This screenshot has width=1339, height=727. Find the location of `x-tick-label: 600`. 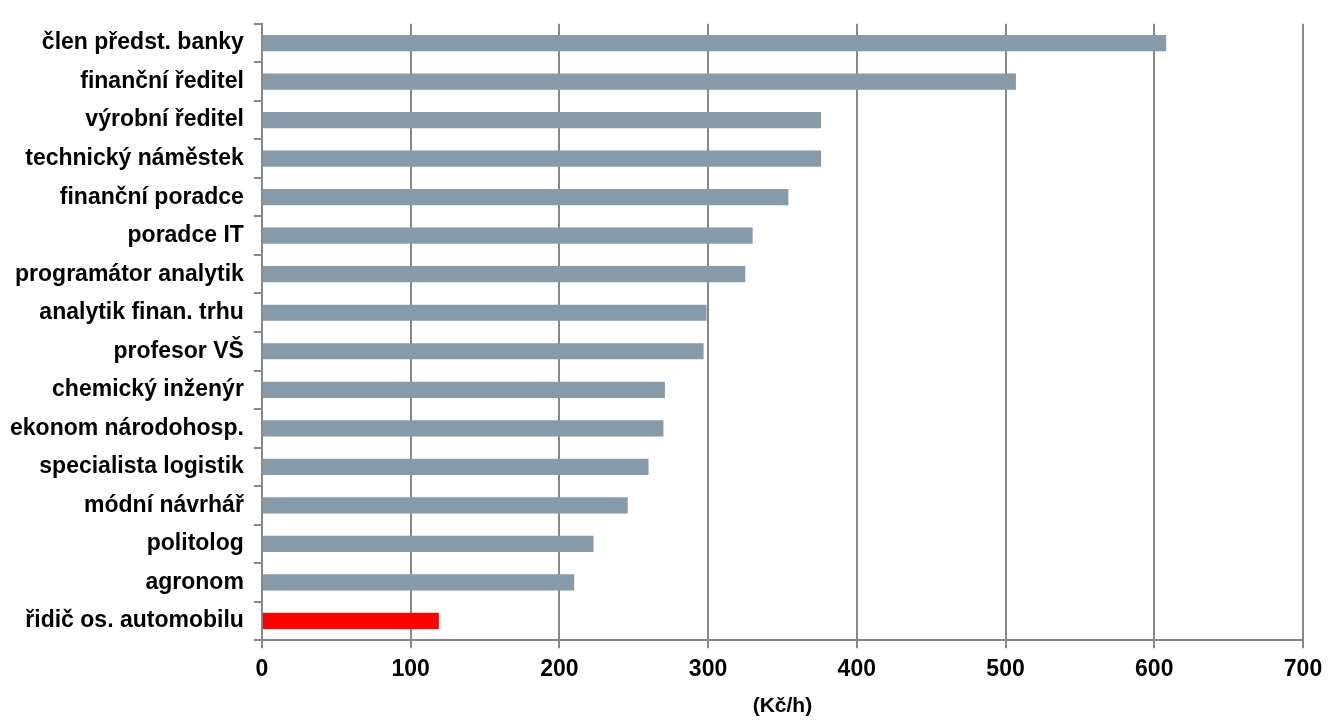

x-tick-label: 600 is located at coordinates (1154, 668).